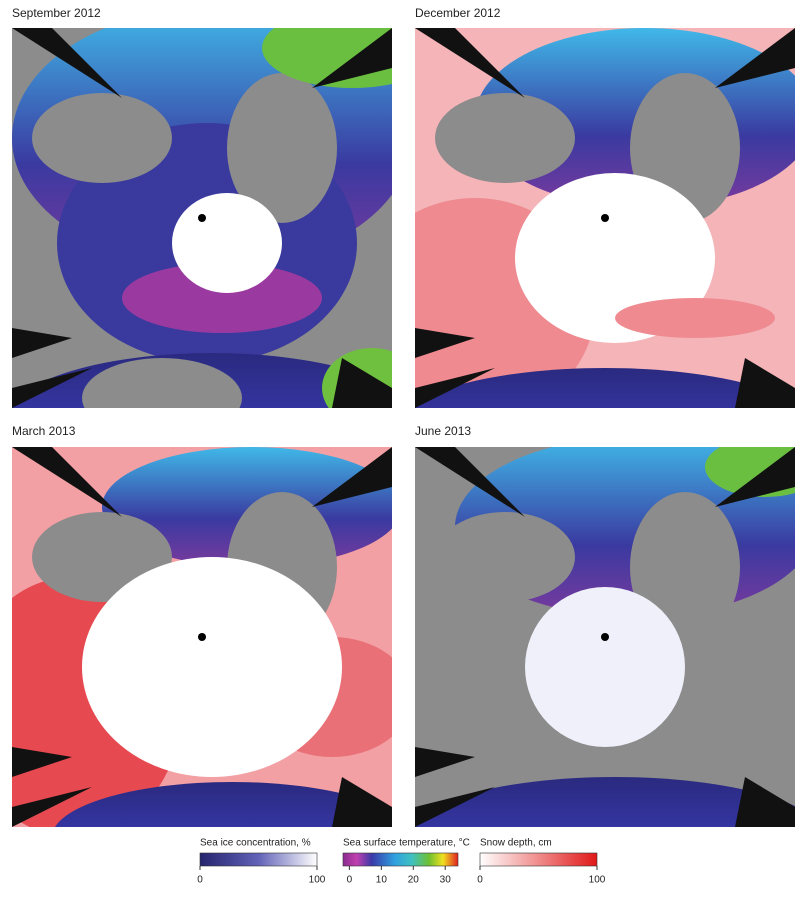  Describe the element at coordinates (56, 13) in the screenshot. I see `panel-title: September 2012` at that location.